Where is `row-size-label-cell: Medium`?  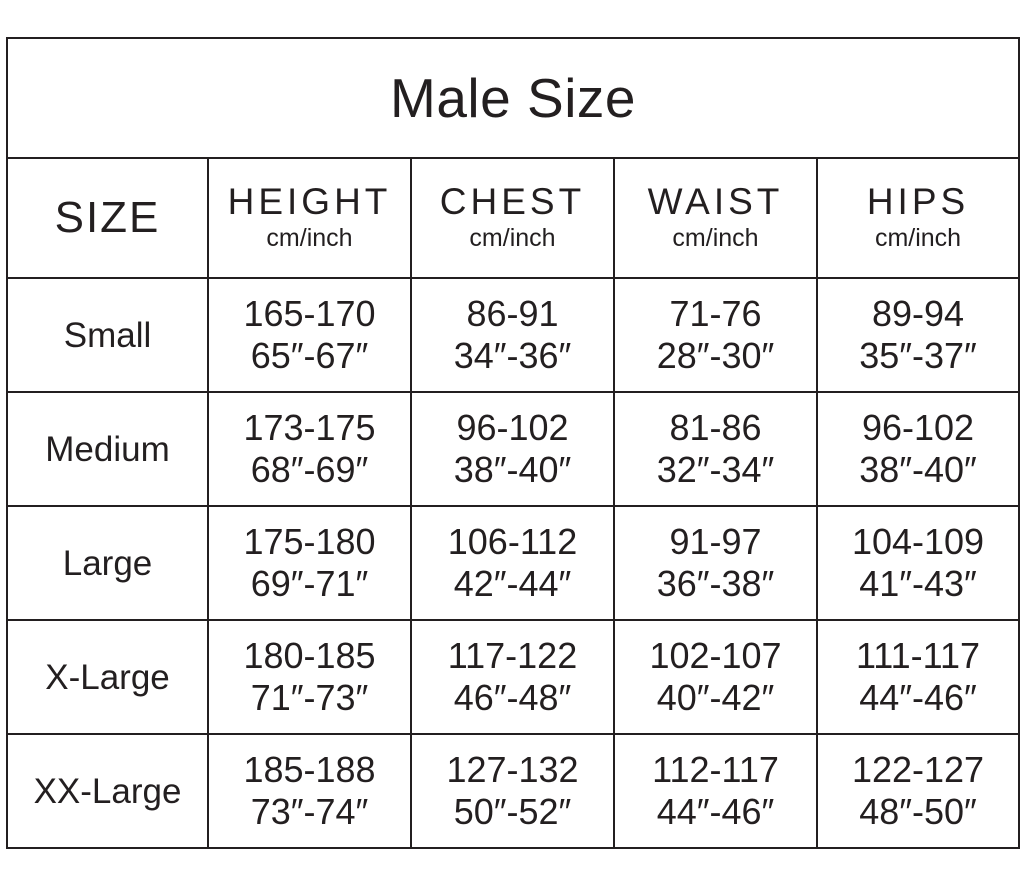 row-size-label-cell: Medium is located at coordinates (107, 449).